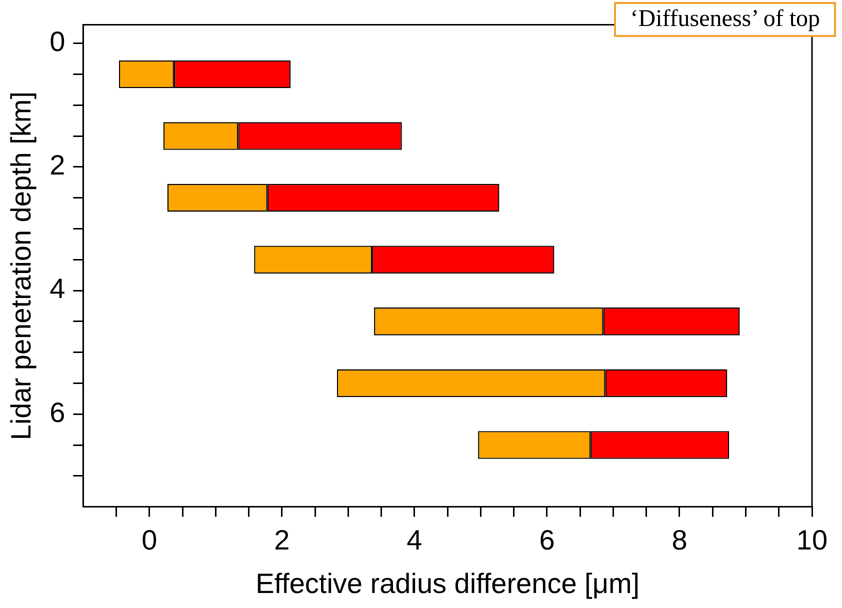  Describe the element at coordinates (58, 288) in the screenshot. I see `y-tick-label: 4` at that location.